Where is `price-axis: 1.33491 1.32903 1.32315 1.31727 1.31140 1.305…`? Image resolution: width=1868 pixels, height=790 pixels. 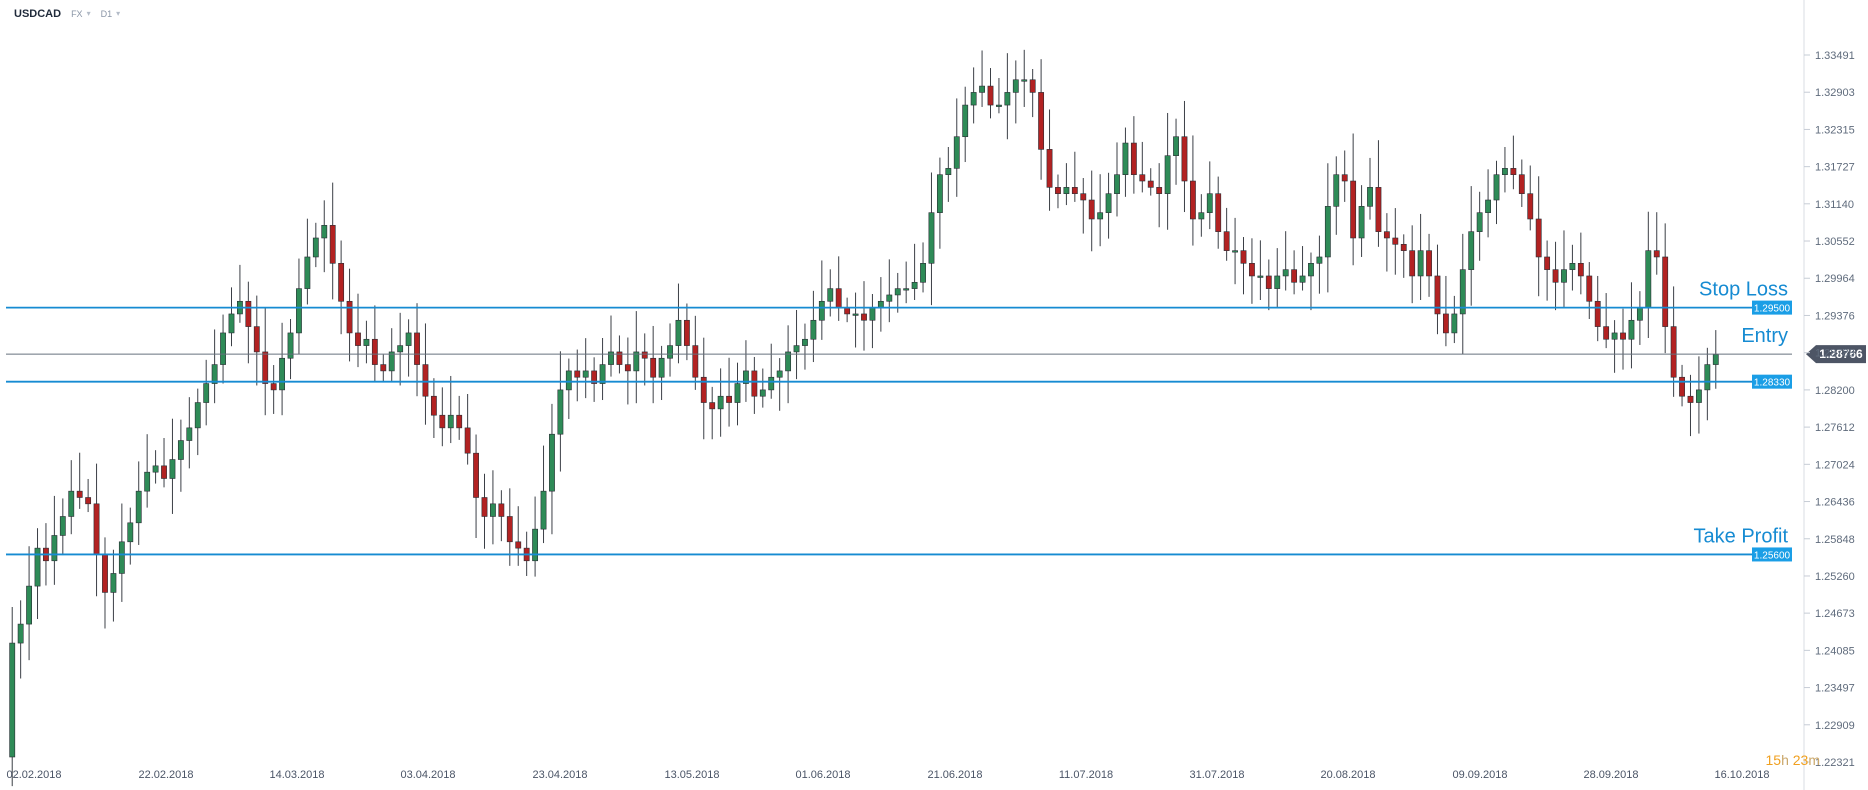
price-axis: 1.33491 1.32903 1.32315 1.31727 1.31140 1.305… is located at coordinates (1829, 409).